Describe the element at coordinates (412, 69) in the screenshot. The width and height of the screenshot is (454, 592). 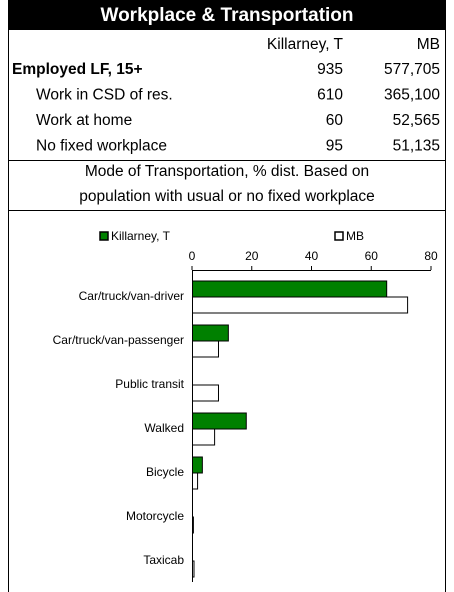
I see `cell: 577,705` at that location.